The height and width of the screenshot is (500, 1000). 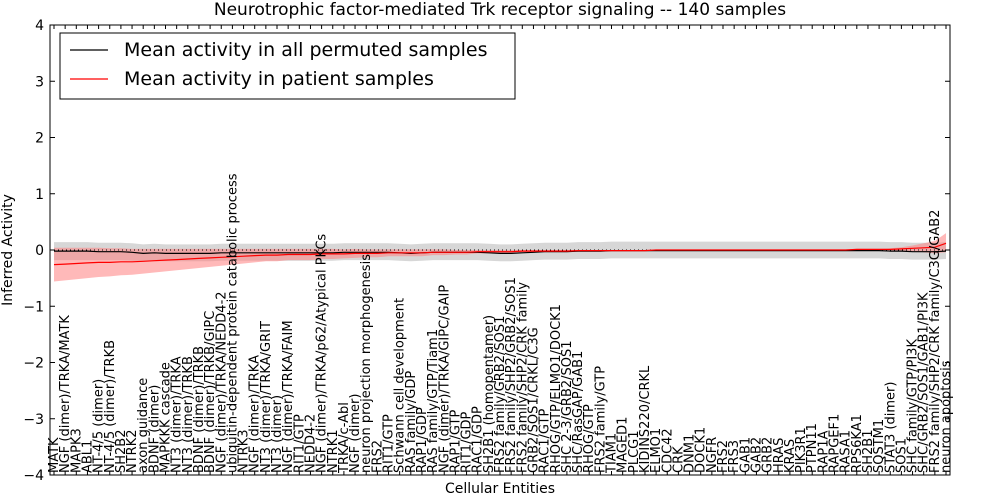 What do you see at coordinates (132, 452) in the screenshot?
I see `entity-label: NTRK2` at bounding box center [132, 452].